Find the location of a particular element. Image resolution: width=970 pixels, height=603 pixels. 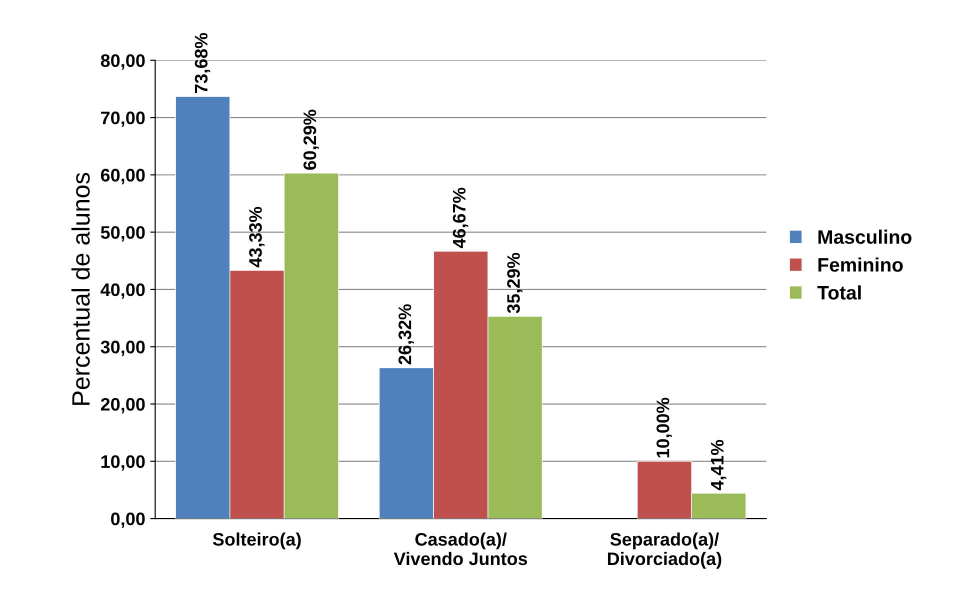

y-tick-label: 70,00 is located at coordinates (123, 119).